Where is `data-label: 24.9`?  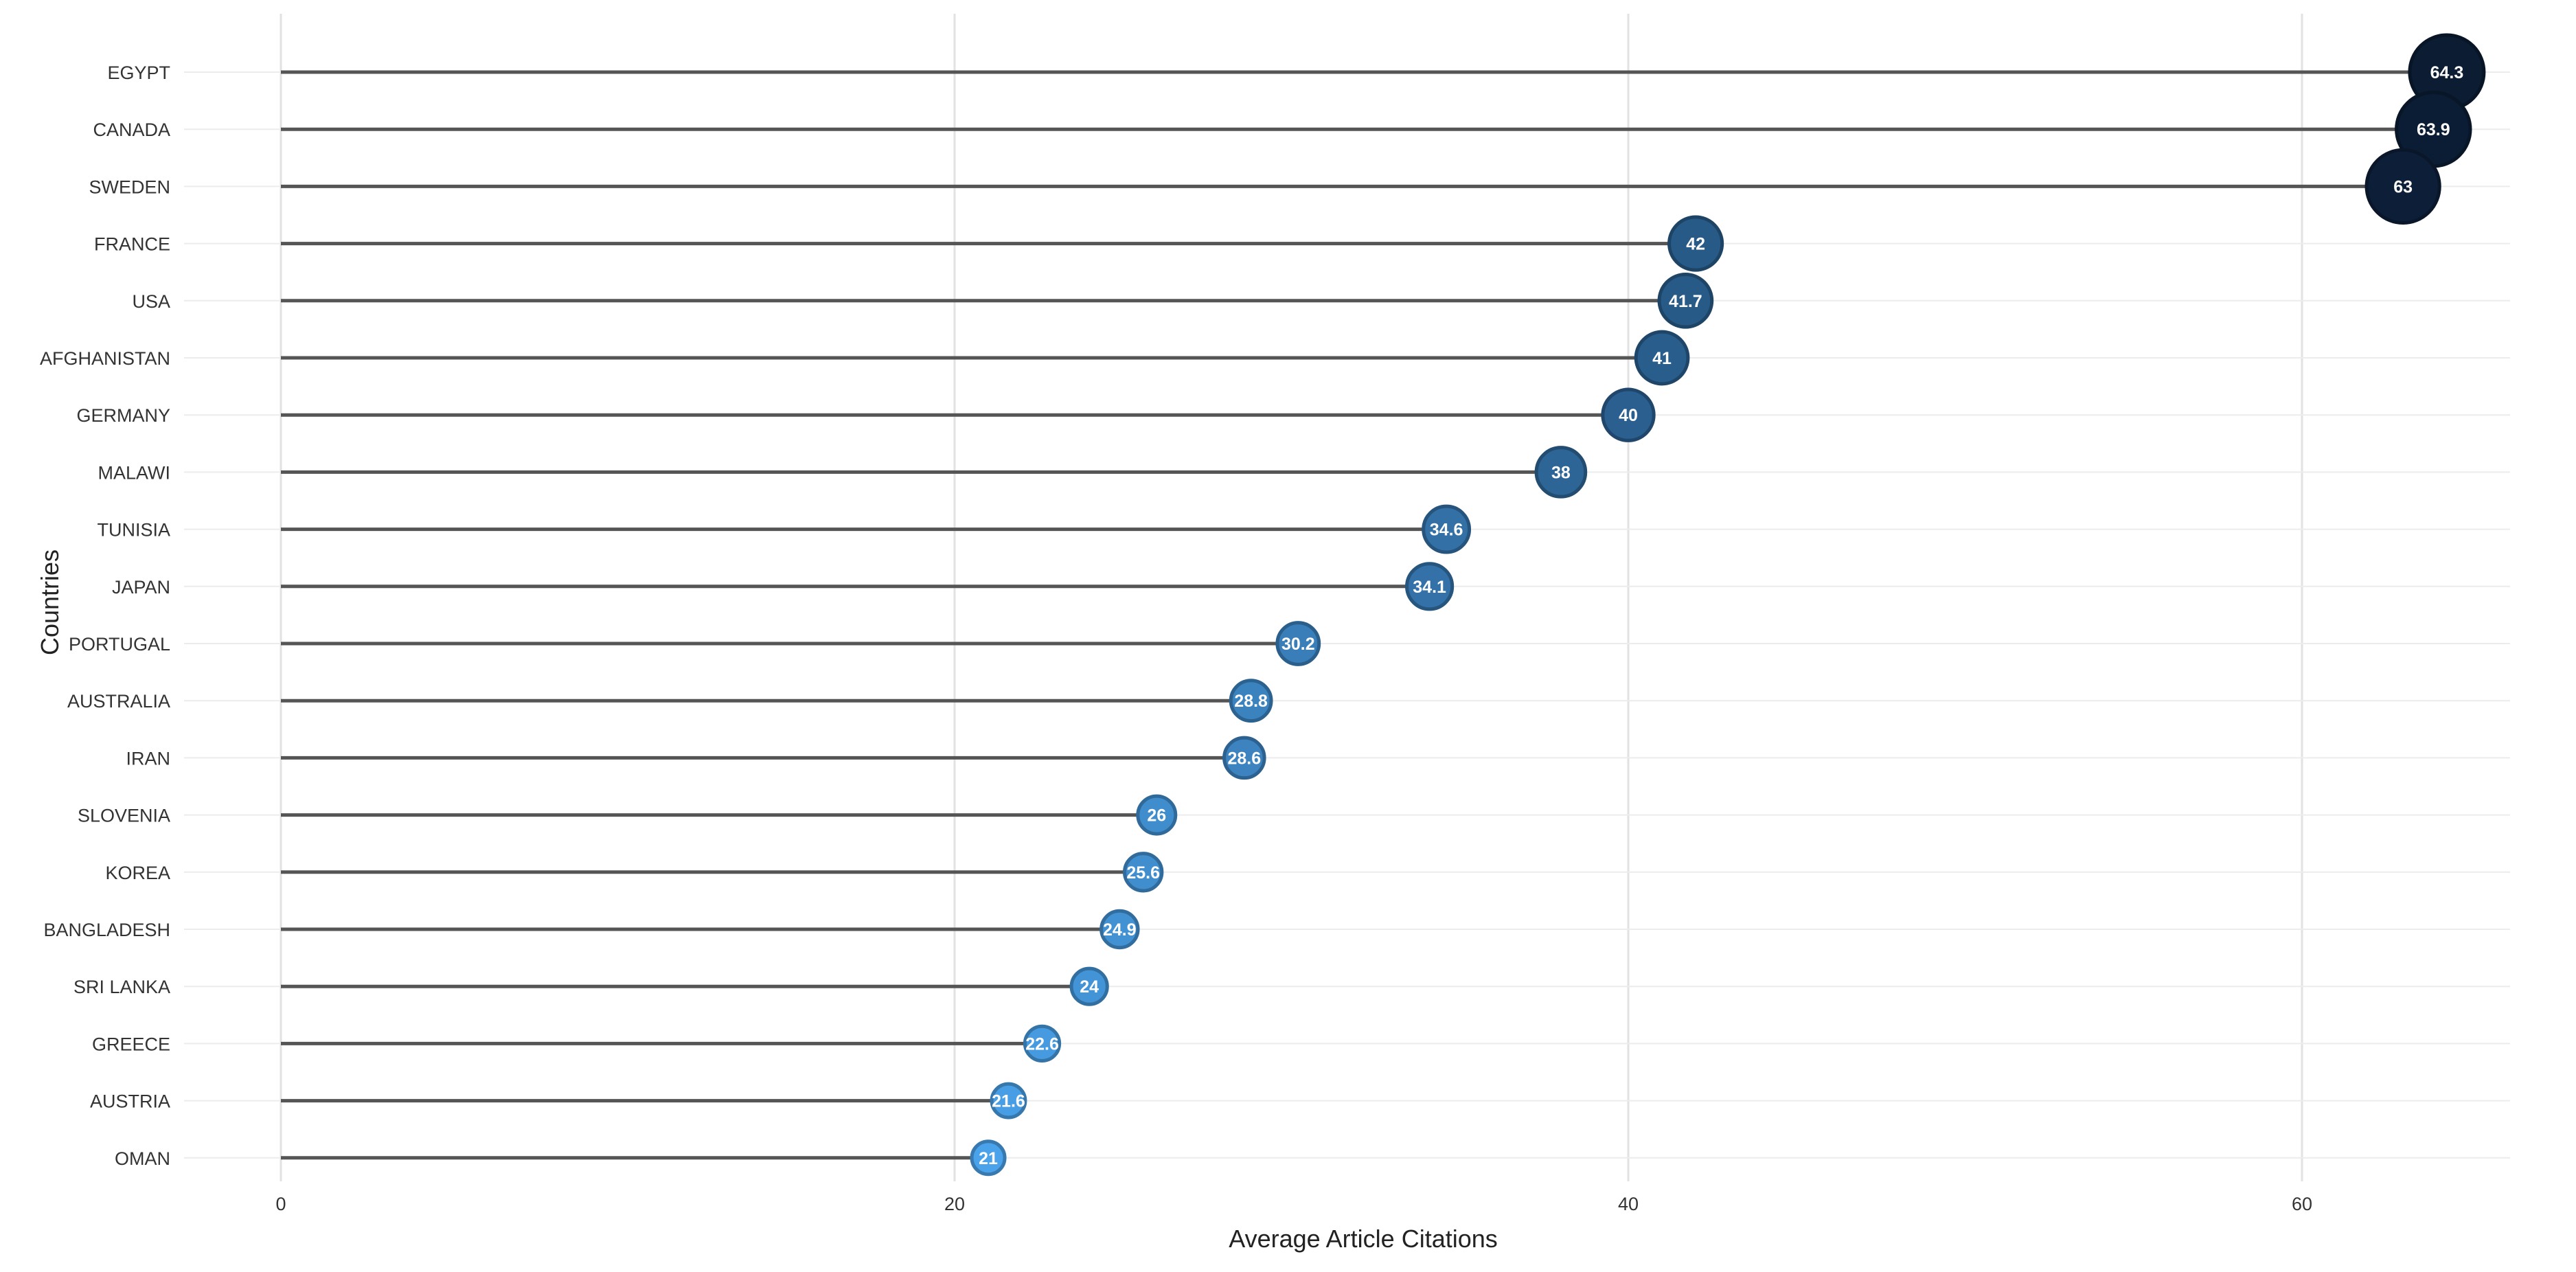 data-label: 24.9 is located at coordinates (1120, 930).